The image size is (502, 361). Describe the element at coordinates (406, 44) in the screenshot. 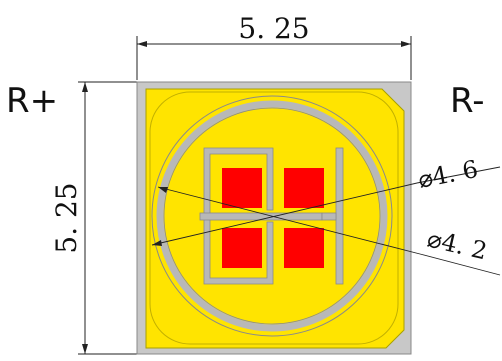

I see `width-arrow-right` at that location.